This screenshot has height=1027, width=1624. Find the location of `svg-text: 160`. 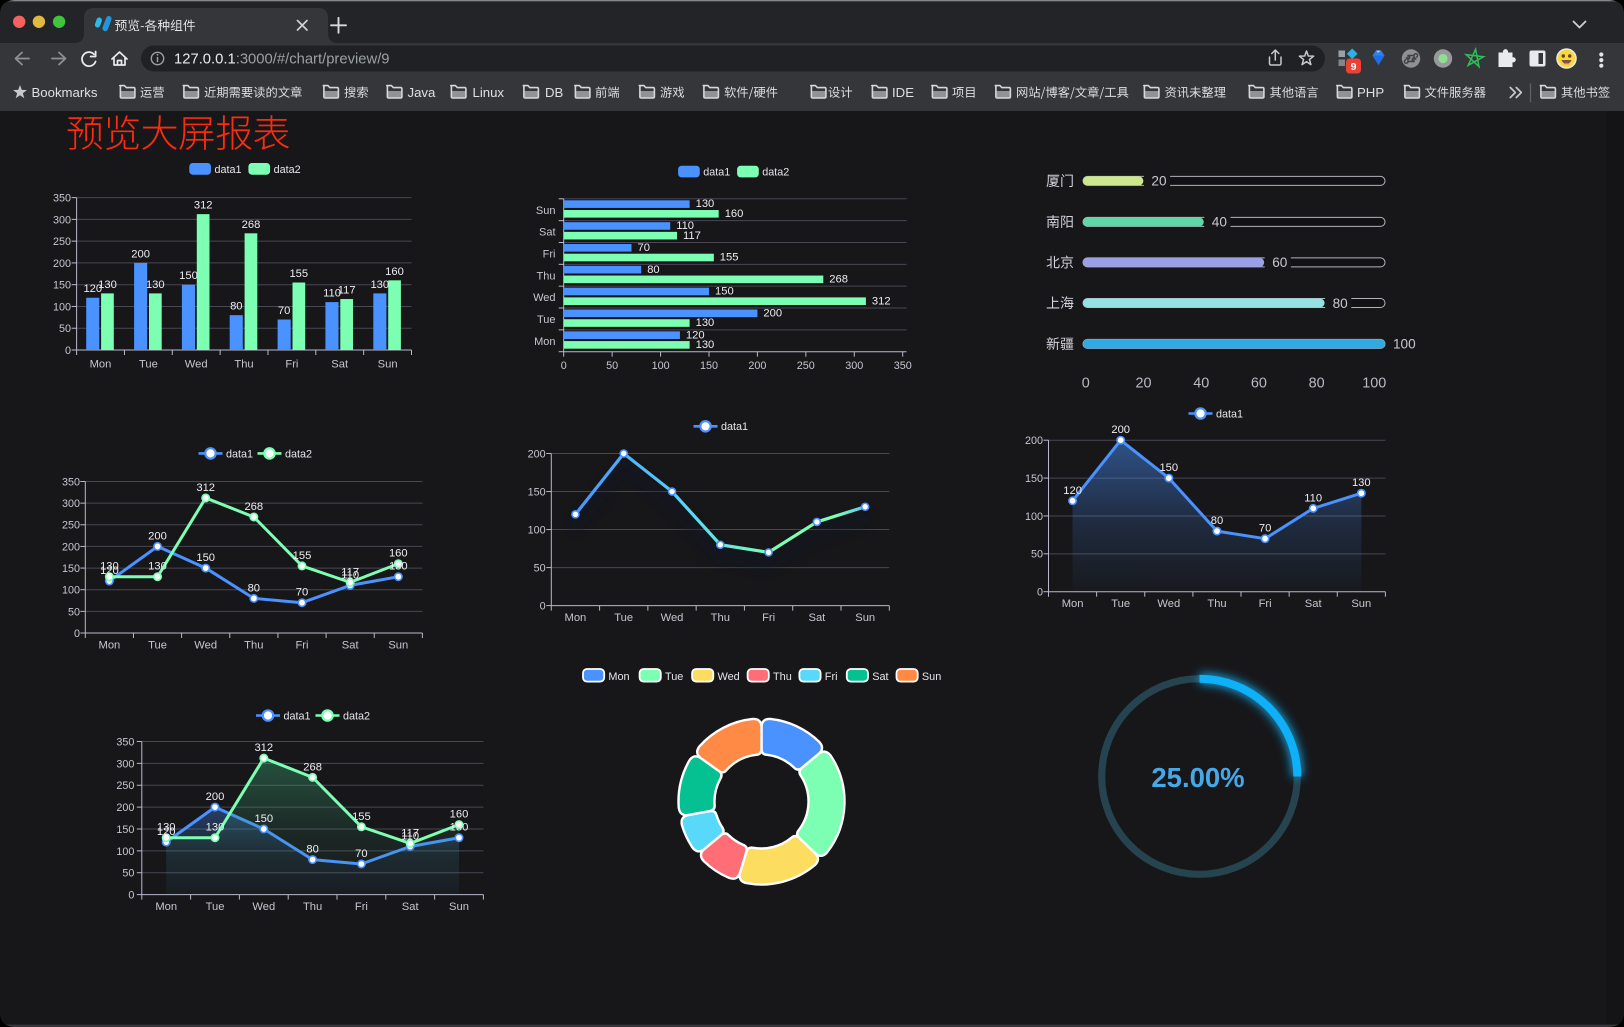

svg-text: 160 is located at coordinates (734, 214).